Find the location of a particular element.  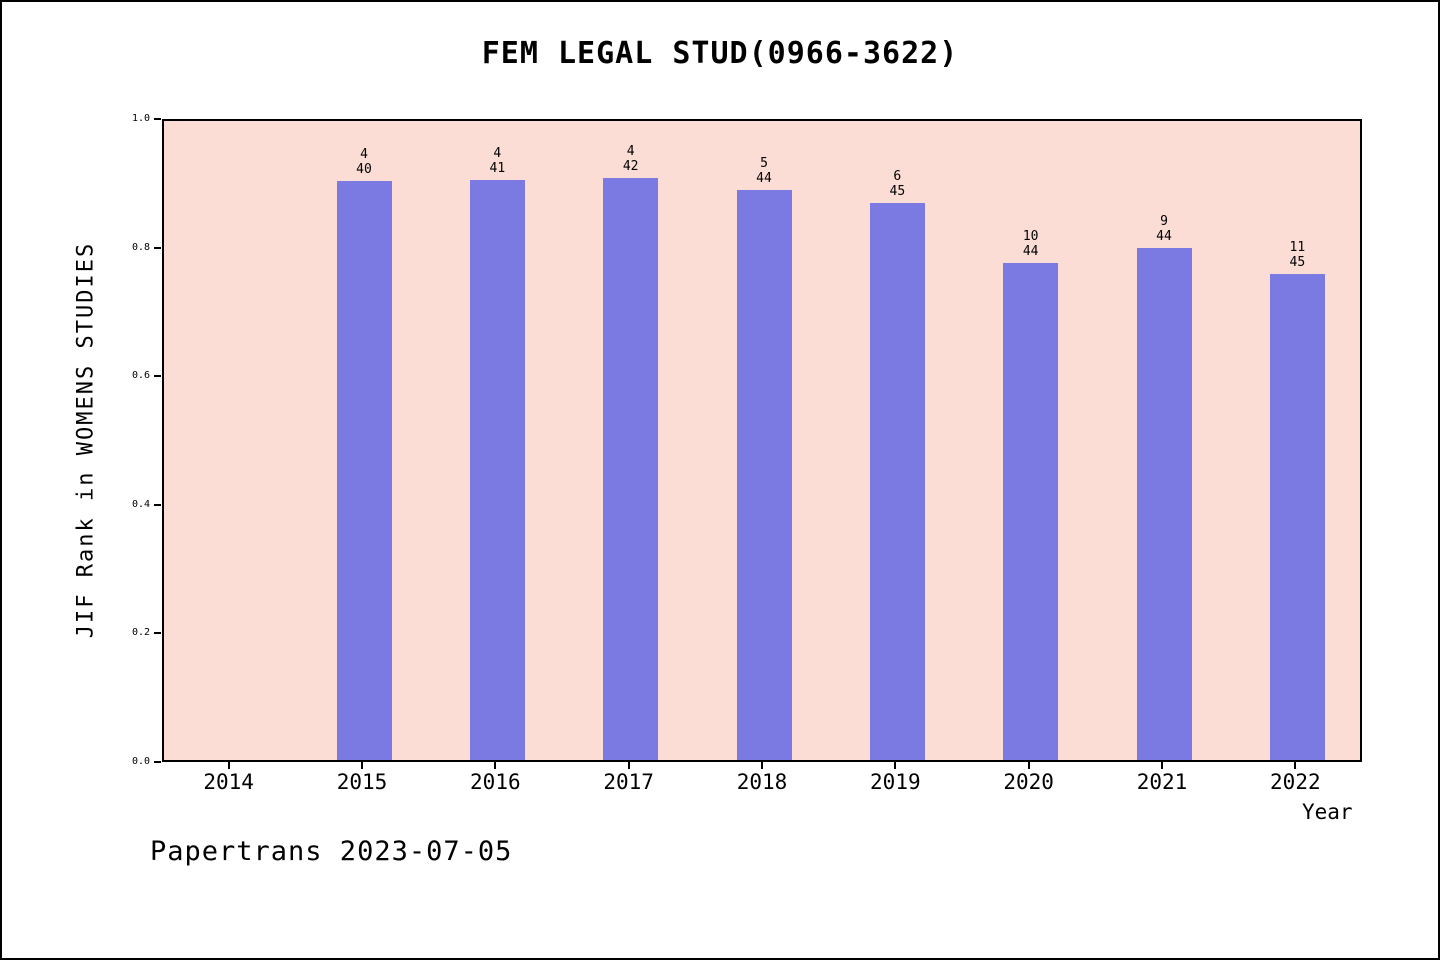

x-tick-label-2021: 2021 is located at coordinates (1162, 782).